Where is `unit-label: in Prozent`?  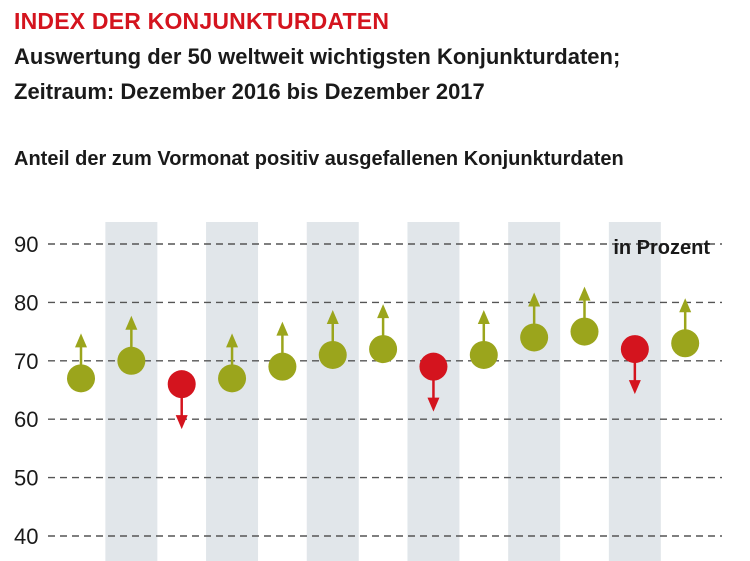
unit-label: in Prozent is located at coordinates (661, 248).